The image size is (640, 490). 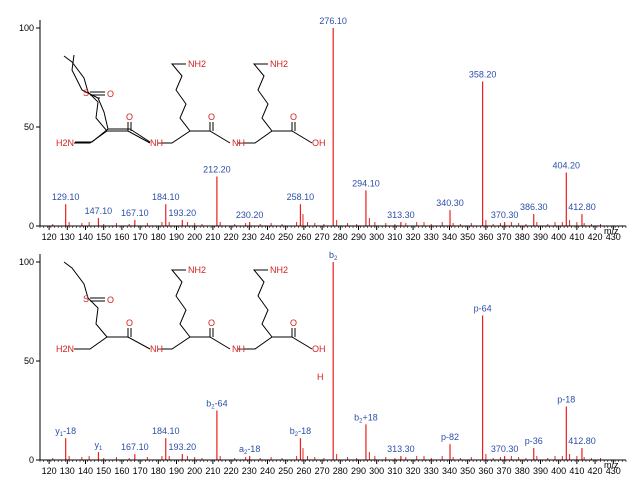 I want to click on top-x-tick-label: 230, so click(x=249, y=237).